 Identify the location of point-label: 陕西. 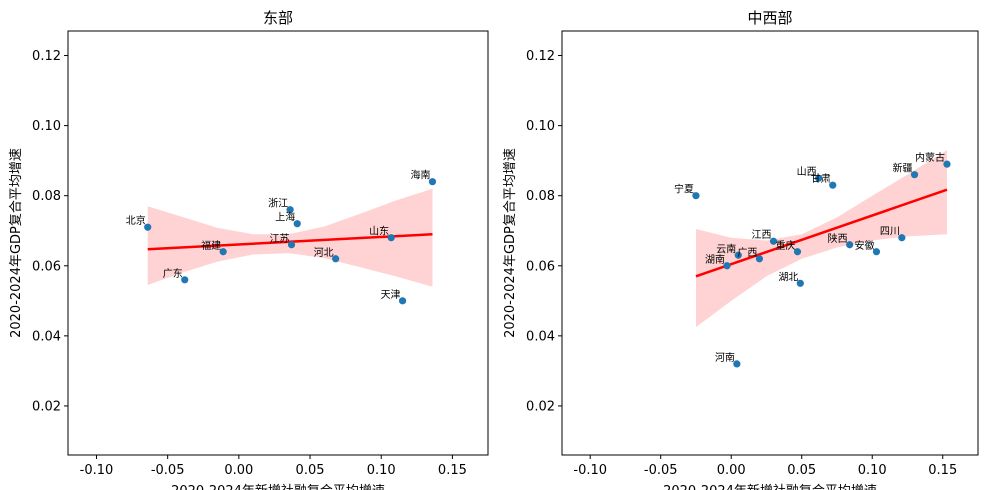
(838, 238).